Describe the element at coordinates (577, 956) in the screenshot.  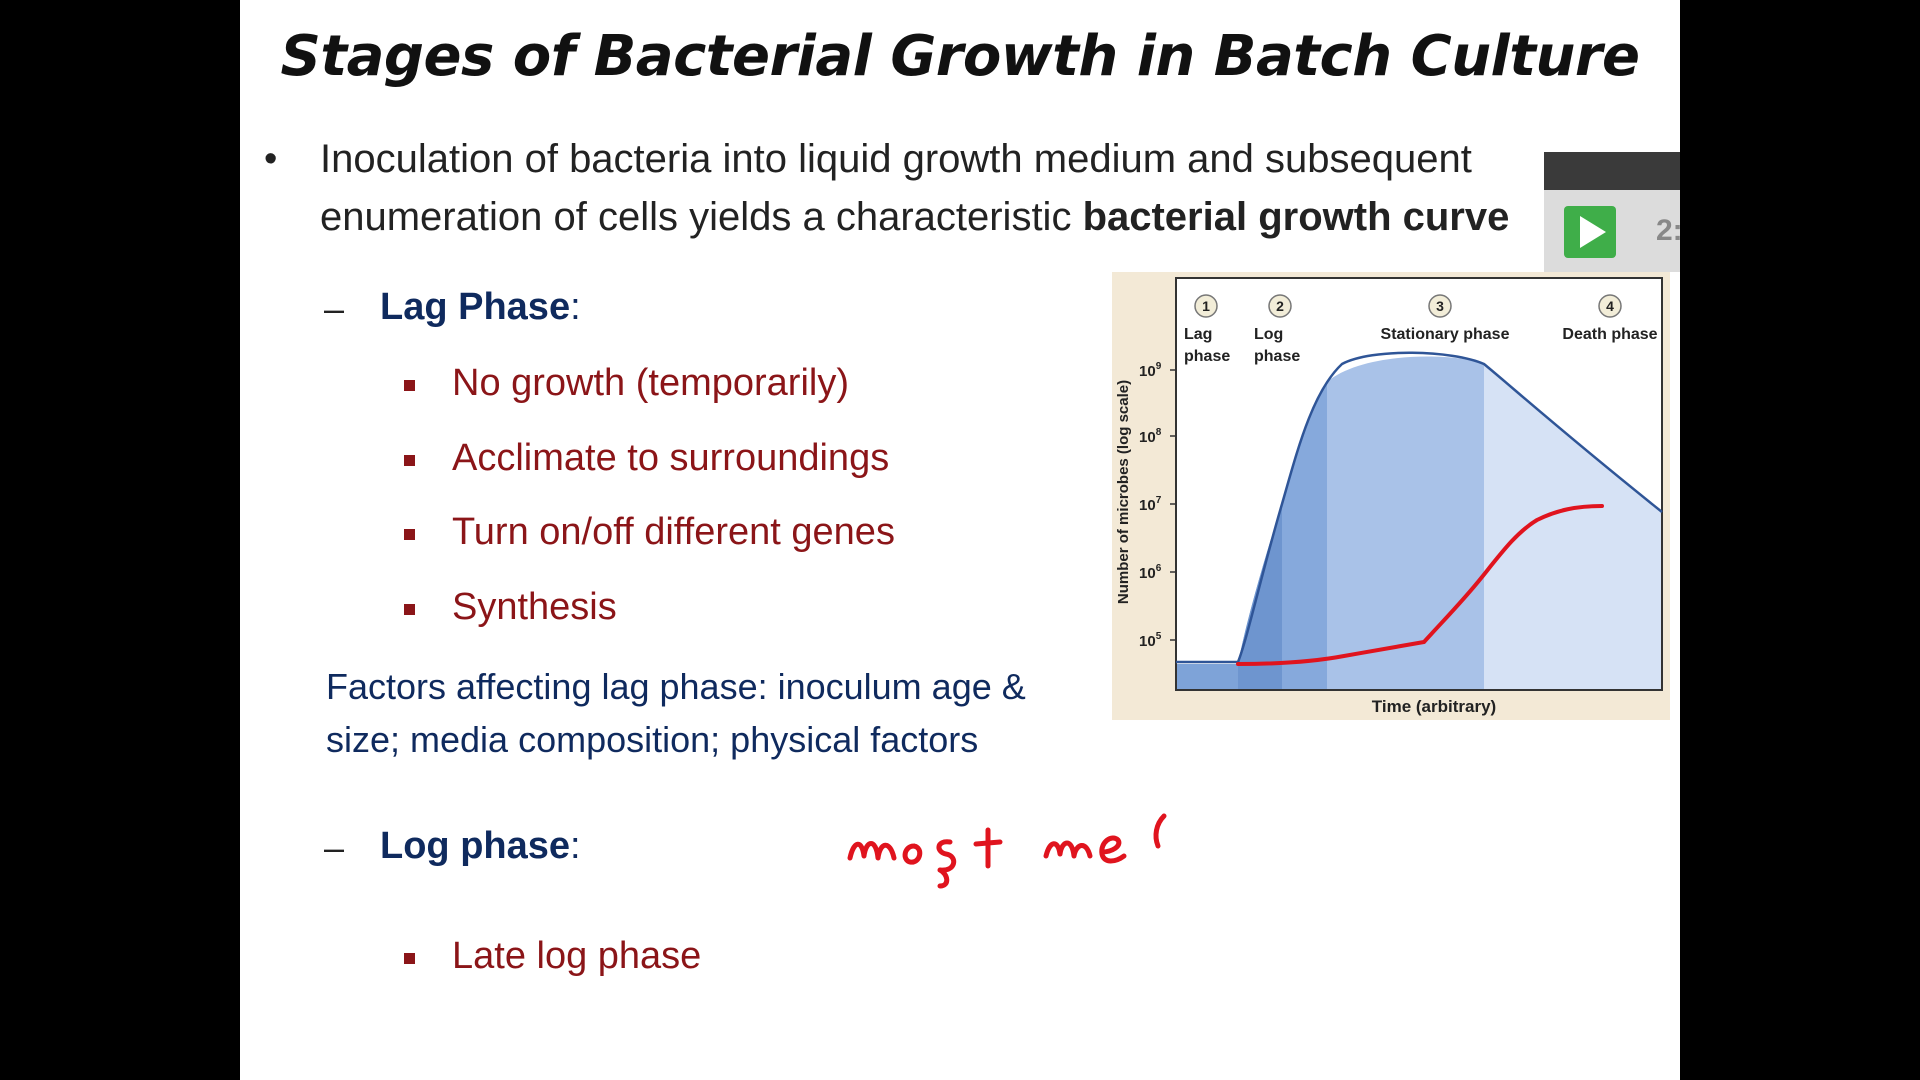
I see `log-item-1: Late log phase` at that location.